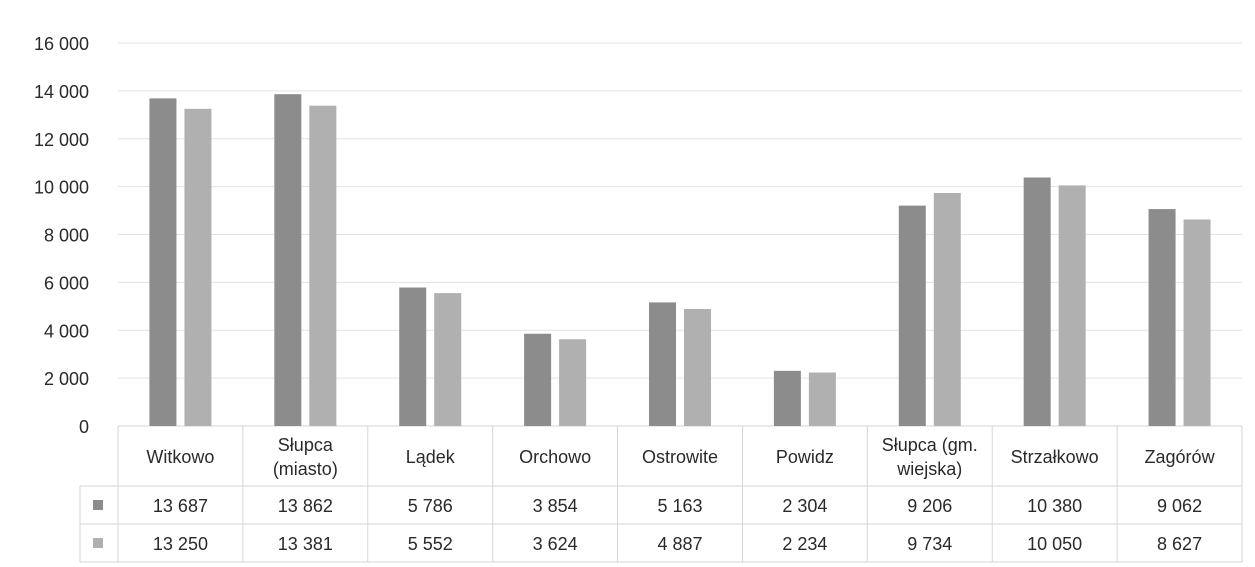 The image size is (1255, 567). What do you see at coordinates (305, 469) in the screenshot?
I see `category-label: (miasto)` at bounding box center [305, 469].